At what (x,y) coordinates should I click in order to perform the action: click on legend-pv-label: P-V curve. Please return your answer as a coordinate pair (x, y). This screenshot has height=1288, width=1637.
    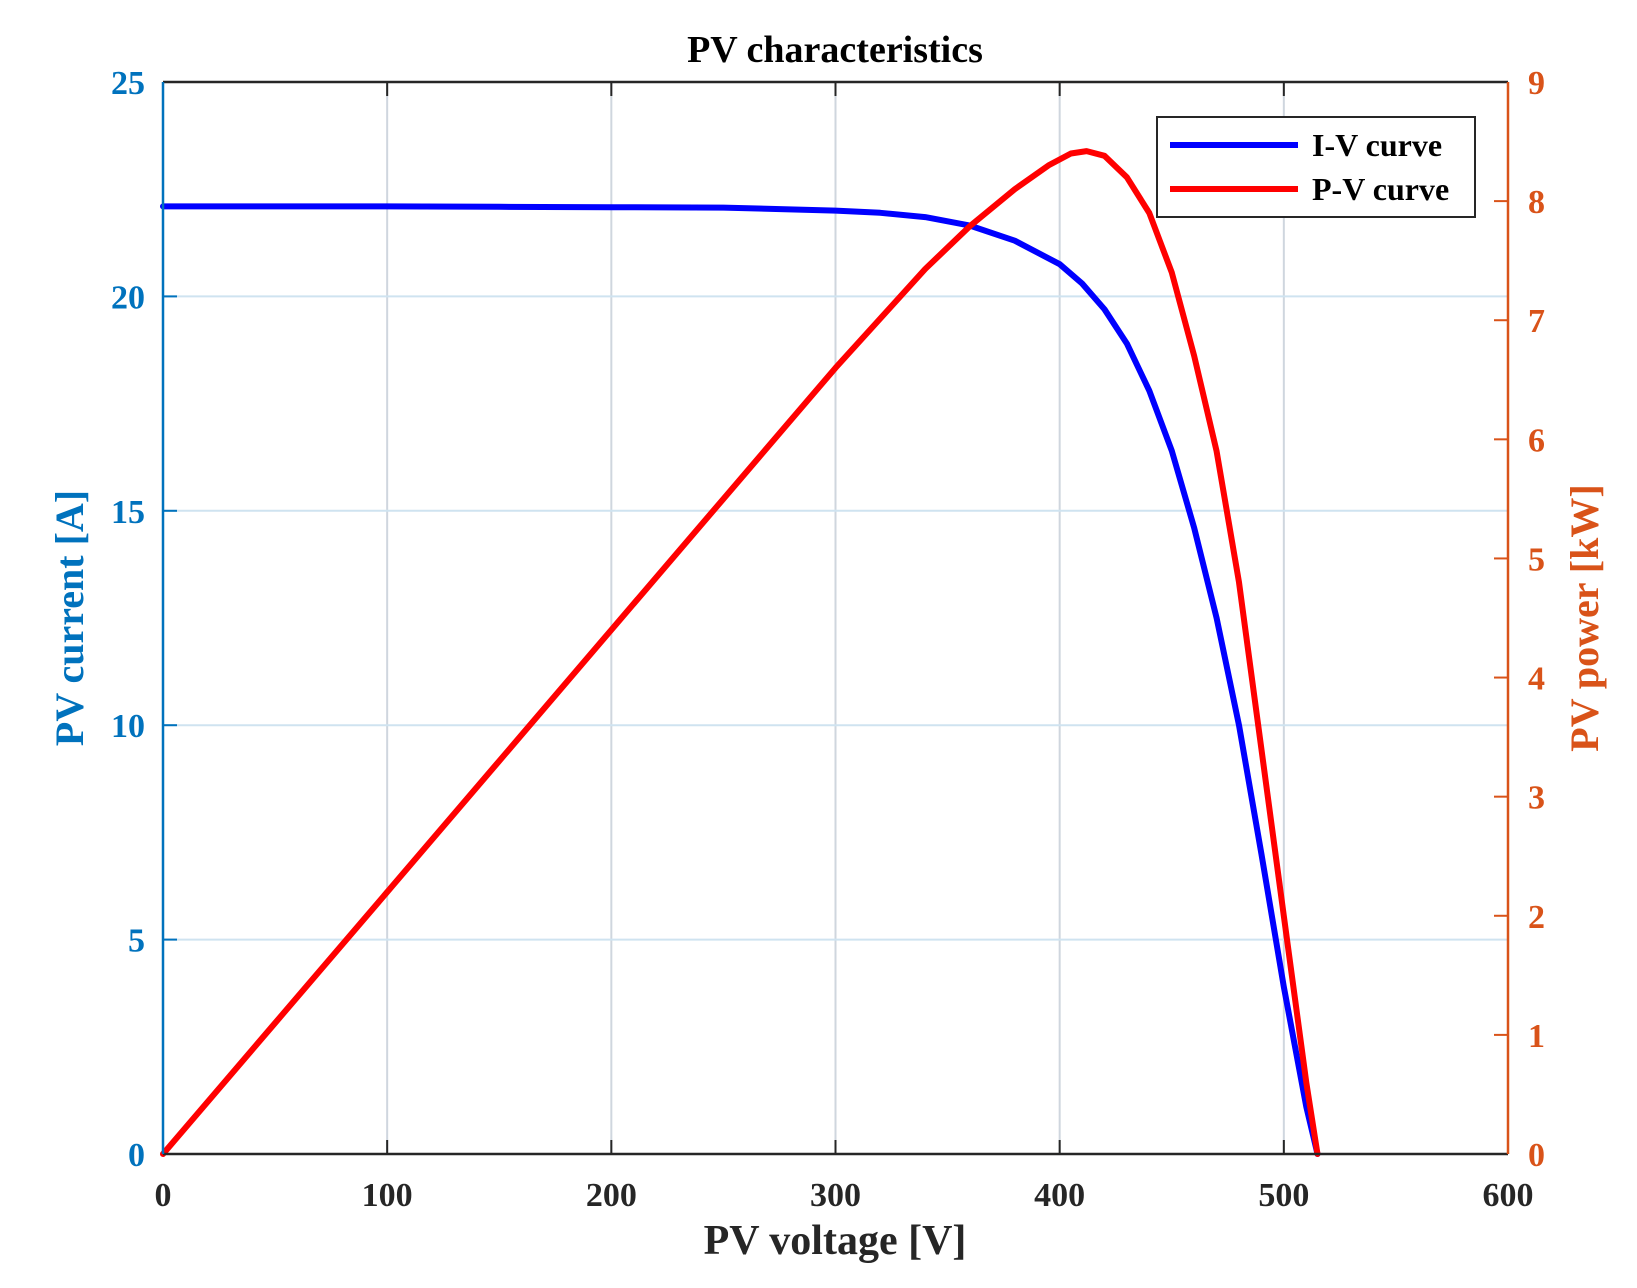
    Looking at the image, I should click on (1380, 189).